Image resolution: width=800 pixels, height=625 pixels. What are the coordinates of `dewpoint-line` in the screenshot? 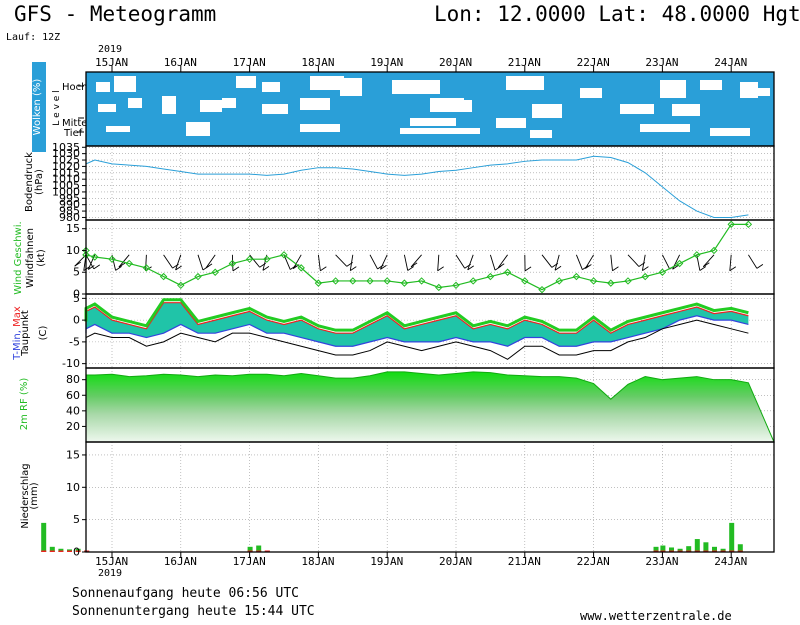 It's located at (417, 339).